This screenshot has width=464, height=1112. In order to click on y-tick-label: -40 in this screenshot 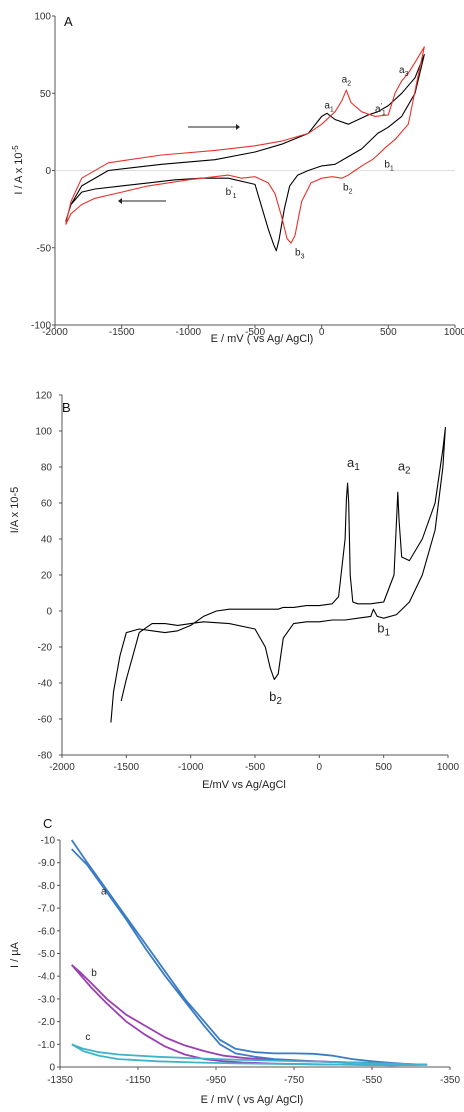, I will do `click(45, 684)`.